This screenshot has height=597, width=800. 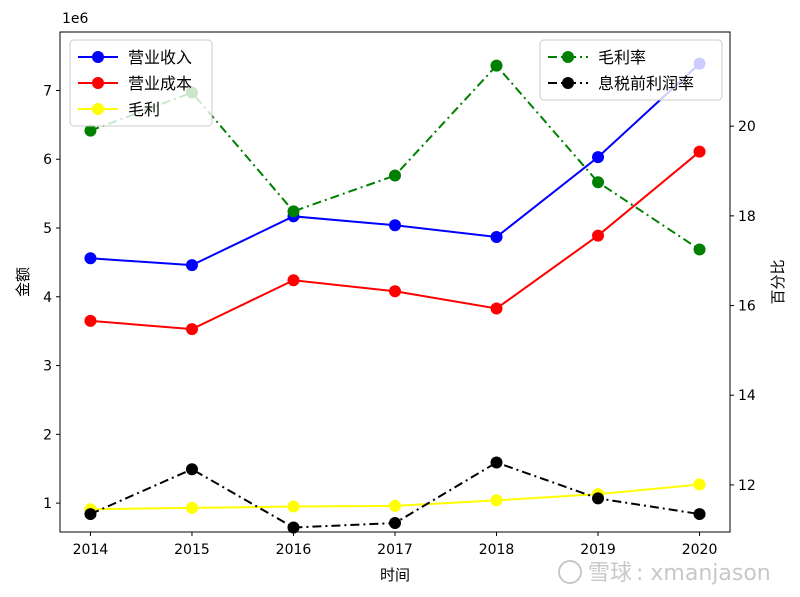 I want to click on watermark-logo-text: 雪球, so click(x=610, y=573).